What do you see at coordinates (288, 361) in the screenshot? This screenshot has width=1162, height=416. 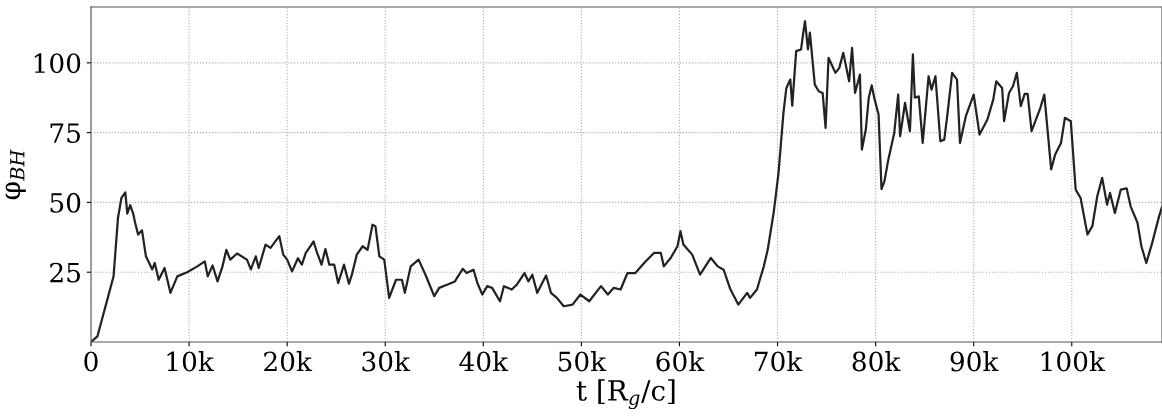 I see `x-tick-label: 20k` at bounding box center [288, 361].